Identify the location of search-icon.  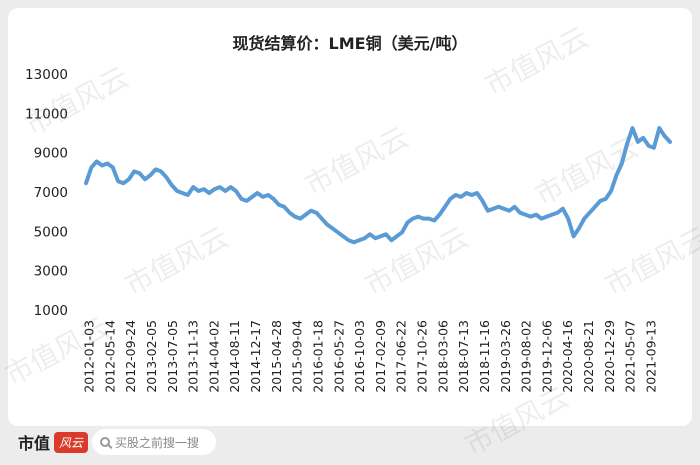
(105, 442).